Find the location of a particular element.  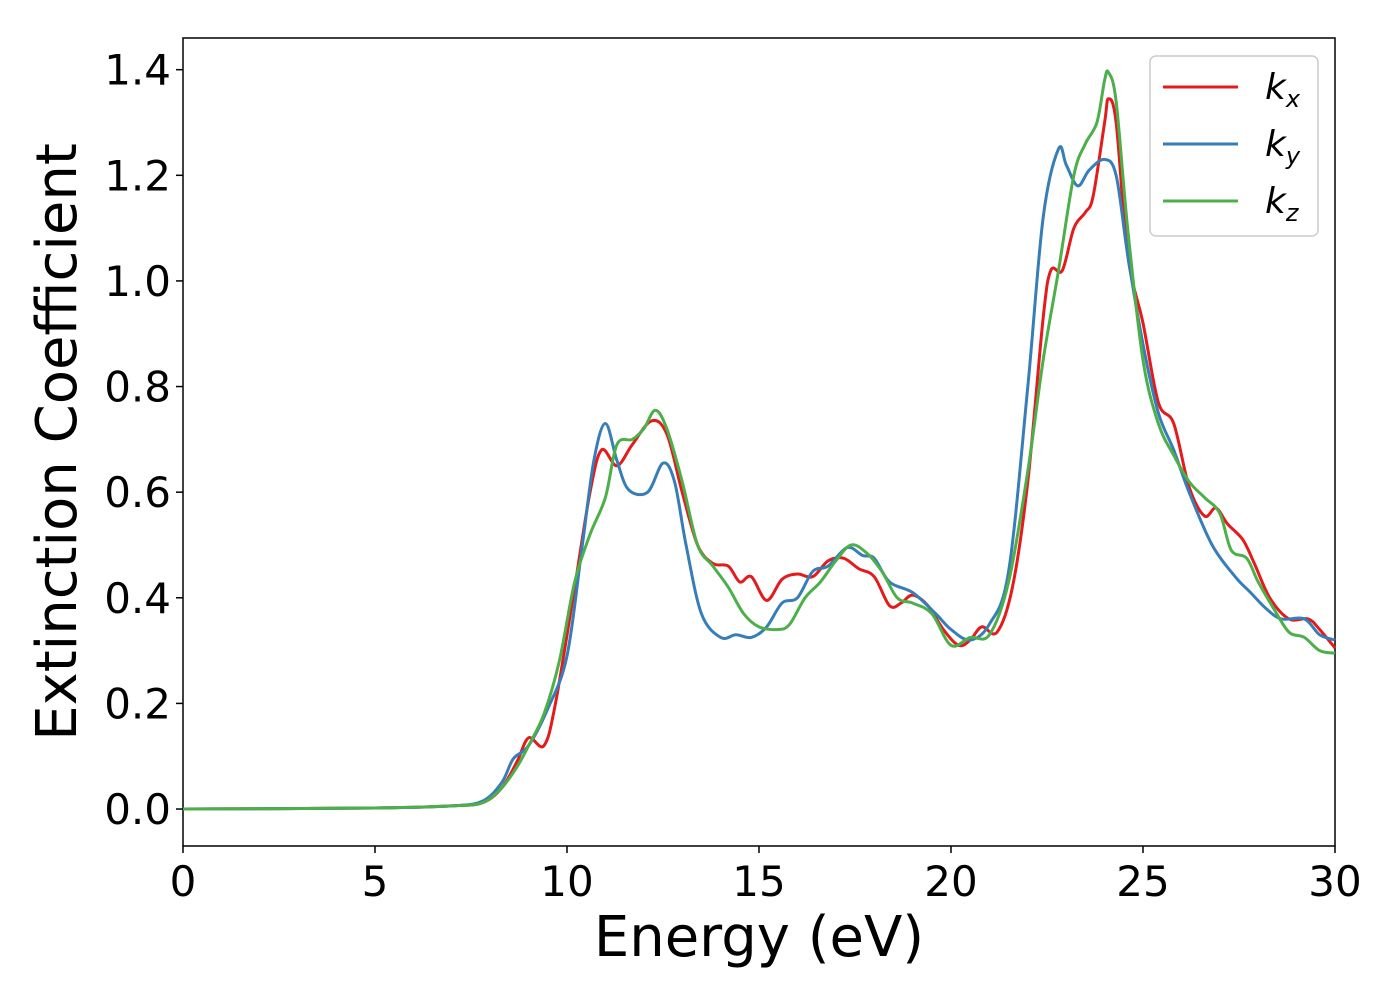

x-axis-label: Energy (eV) is located at coordinates (759, 937).